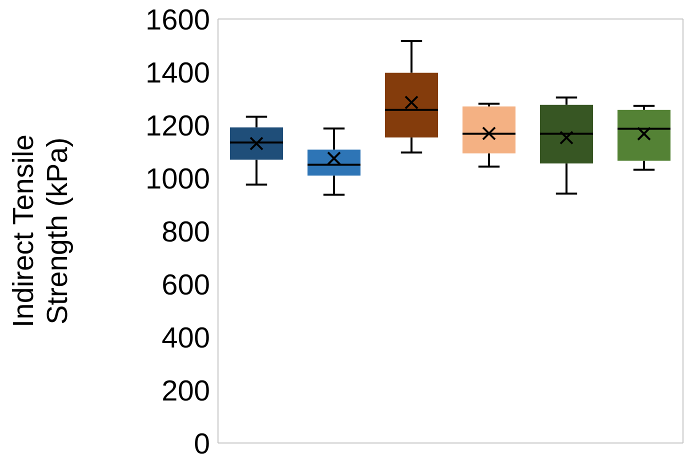 This screenshot has width=686, height=465. I want to click on y-tick-label: 200, so click(186, 391).